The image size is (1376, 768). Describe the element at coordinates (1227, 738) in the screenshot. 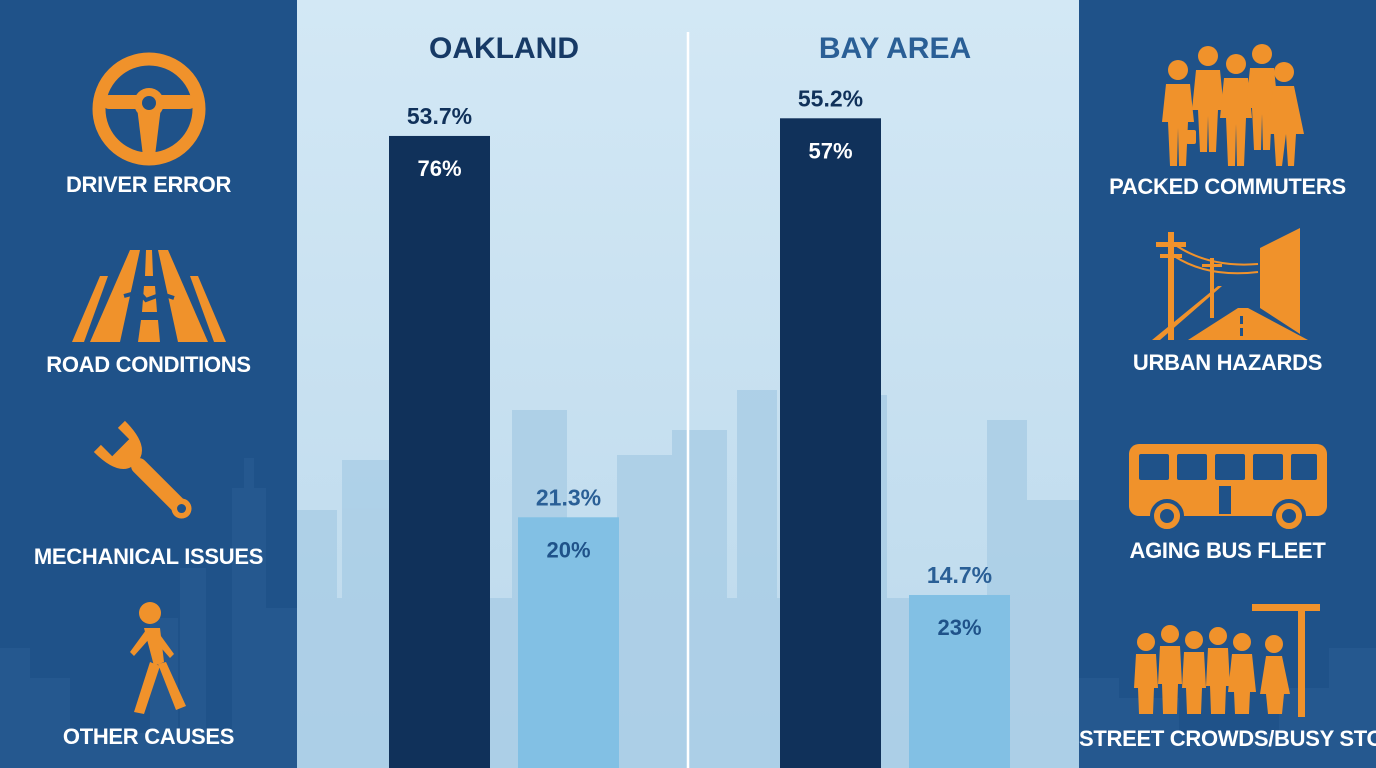

I see `cause-label: STREET CROWDS/BUSY STOPS` at that location.